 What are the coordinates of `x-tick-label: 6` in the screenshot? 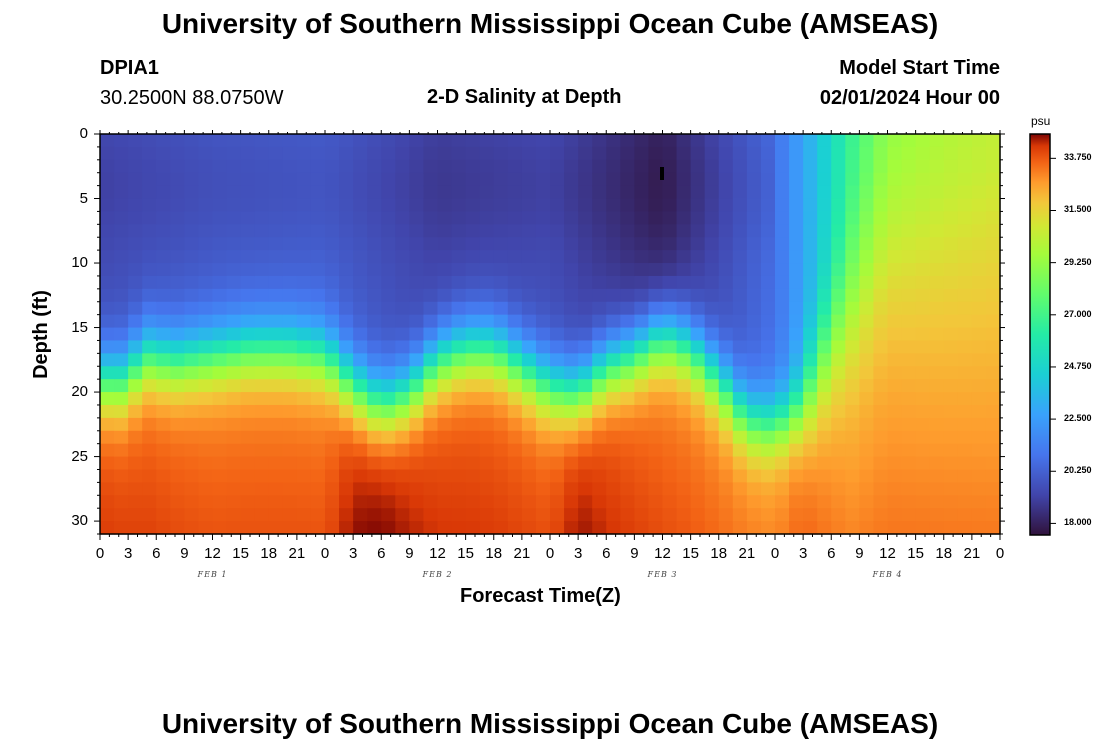 It's located at (381, 553).